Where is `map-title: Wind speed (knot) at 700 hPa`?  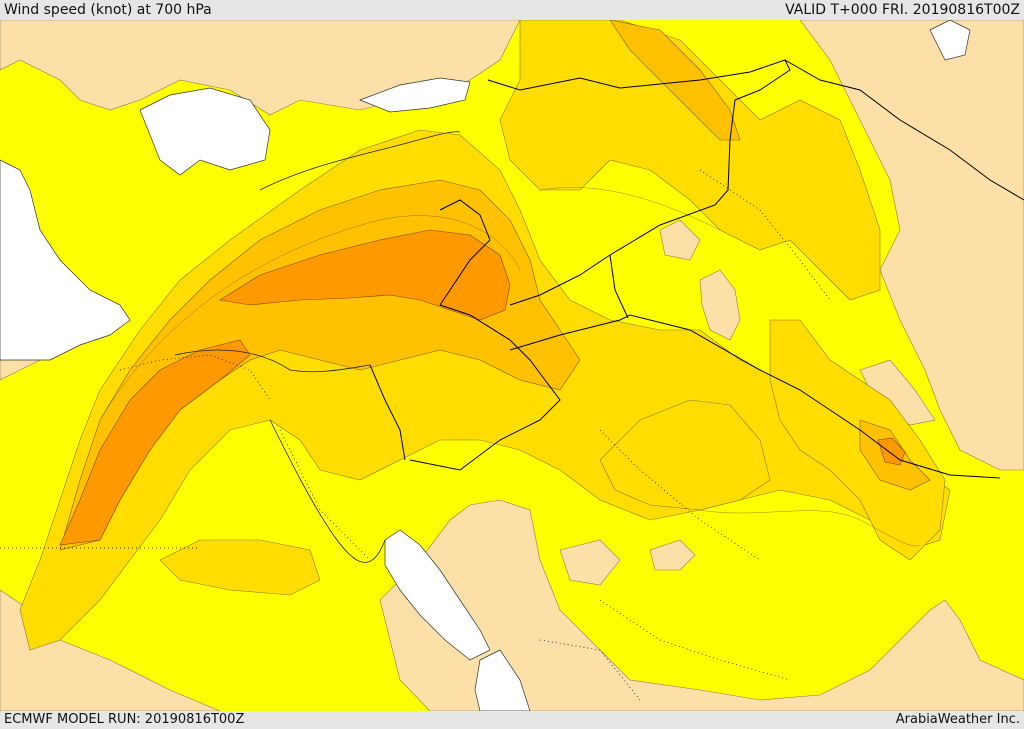
map-title: Wind speed (knot) at 700 hPa is located at coordinates (108, 10).